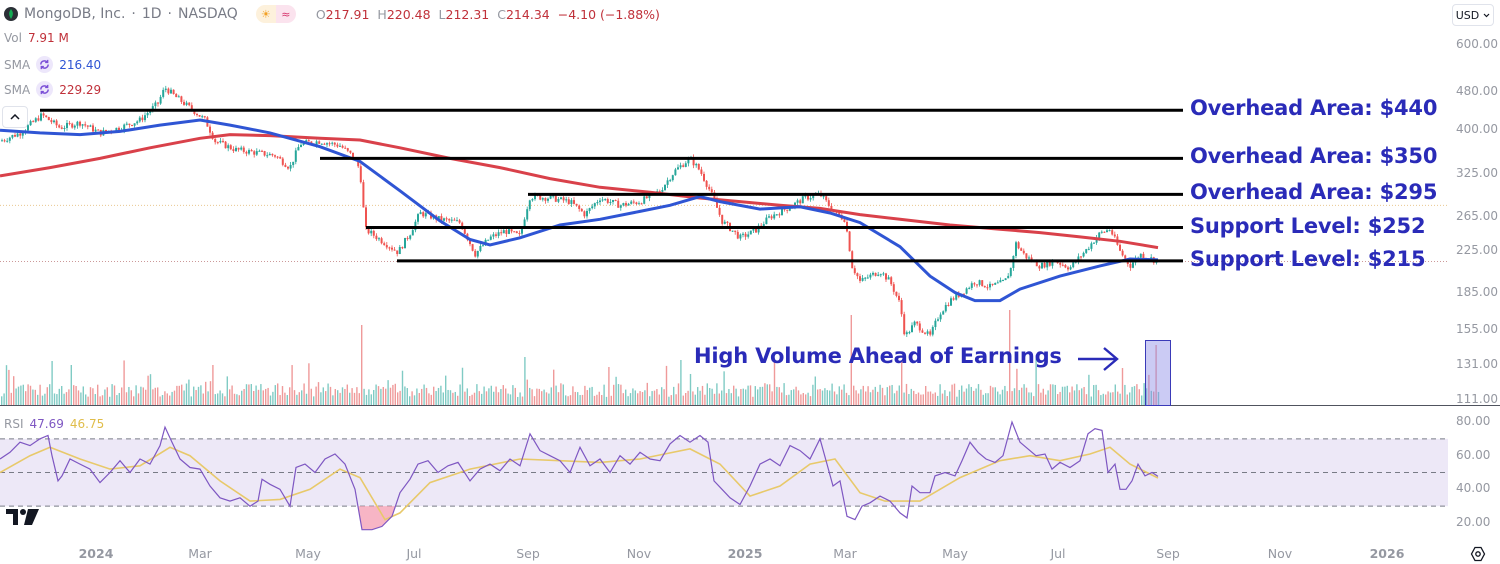 This screenshot has height=564, width=1500. Describe the element at coordinates (347, 14) in the screenshot. I see `open-value: 217.91` at that location.